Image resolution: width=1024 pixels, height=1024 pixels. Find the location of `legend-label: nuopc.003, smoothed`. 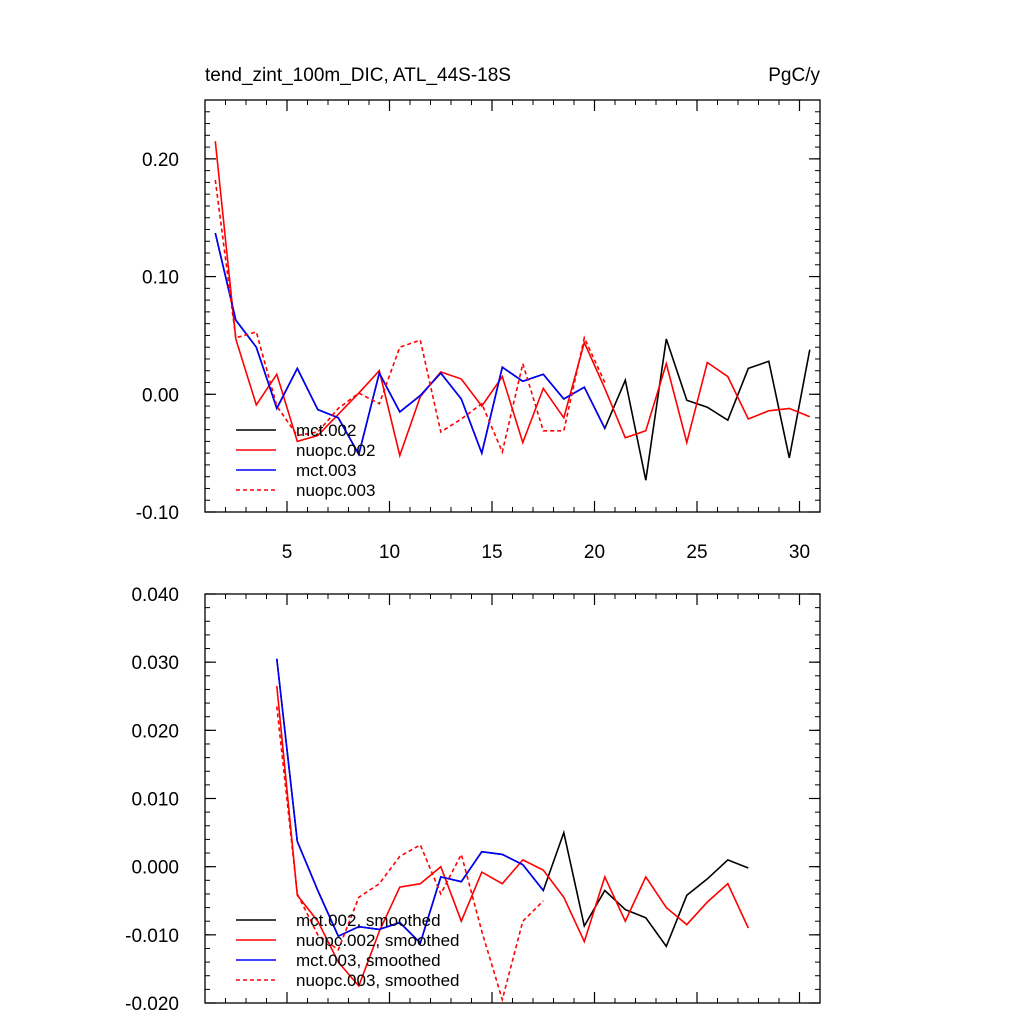

legend-label: nuopc.003, smoothed is located at coordinates (378, 980).